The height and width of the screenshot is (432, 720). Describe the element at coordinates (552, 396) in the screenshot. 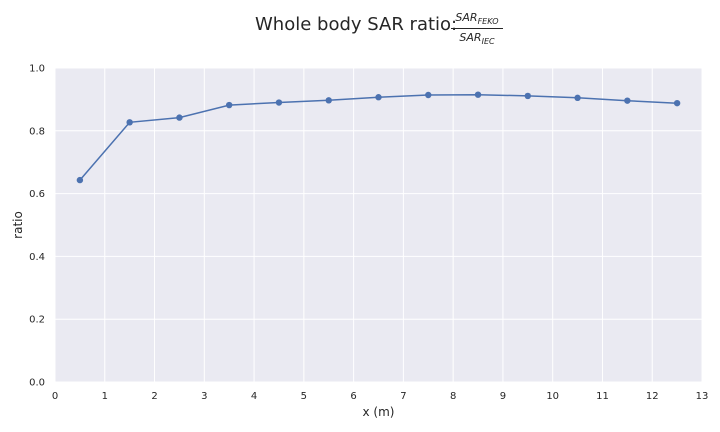

I see `x-tick-label: 10` at that location.